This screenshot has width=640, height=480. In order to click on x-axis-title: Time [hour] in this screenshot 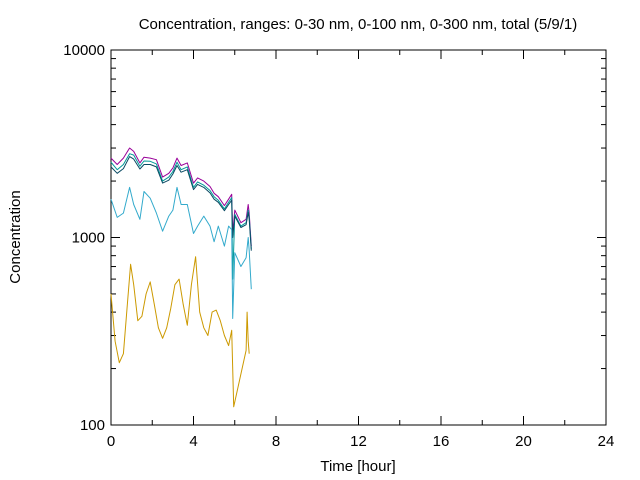, I will do `click(357, 466)`.